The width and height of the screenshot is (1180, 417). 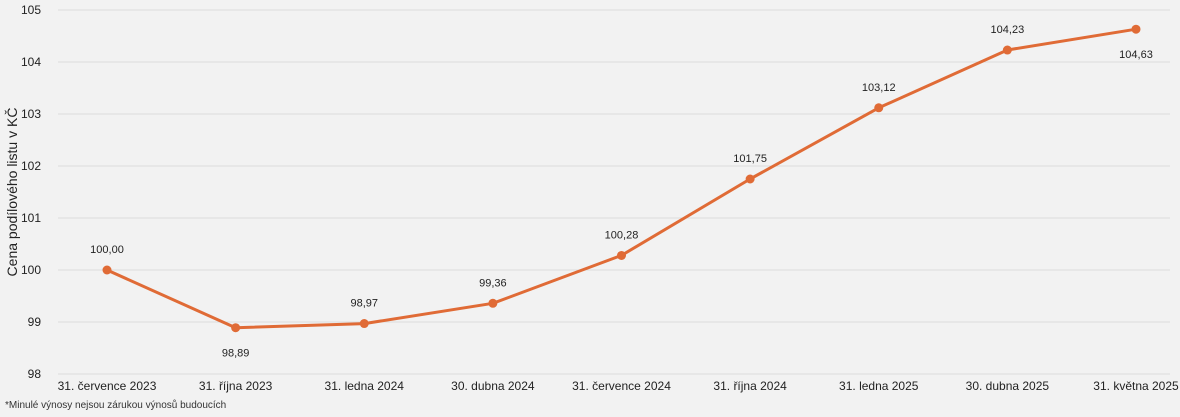 What do you see at coordinates (364, 304) in the screenshot?
I see `data-label: 98,97` at bounding box center [364, 304].